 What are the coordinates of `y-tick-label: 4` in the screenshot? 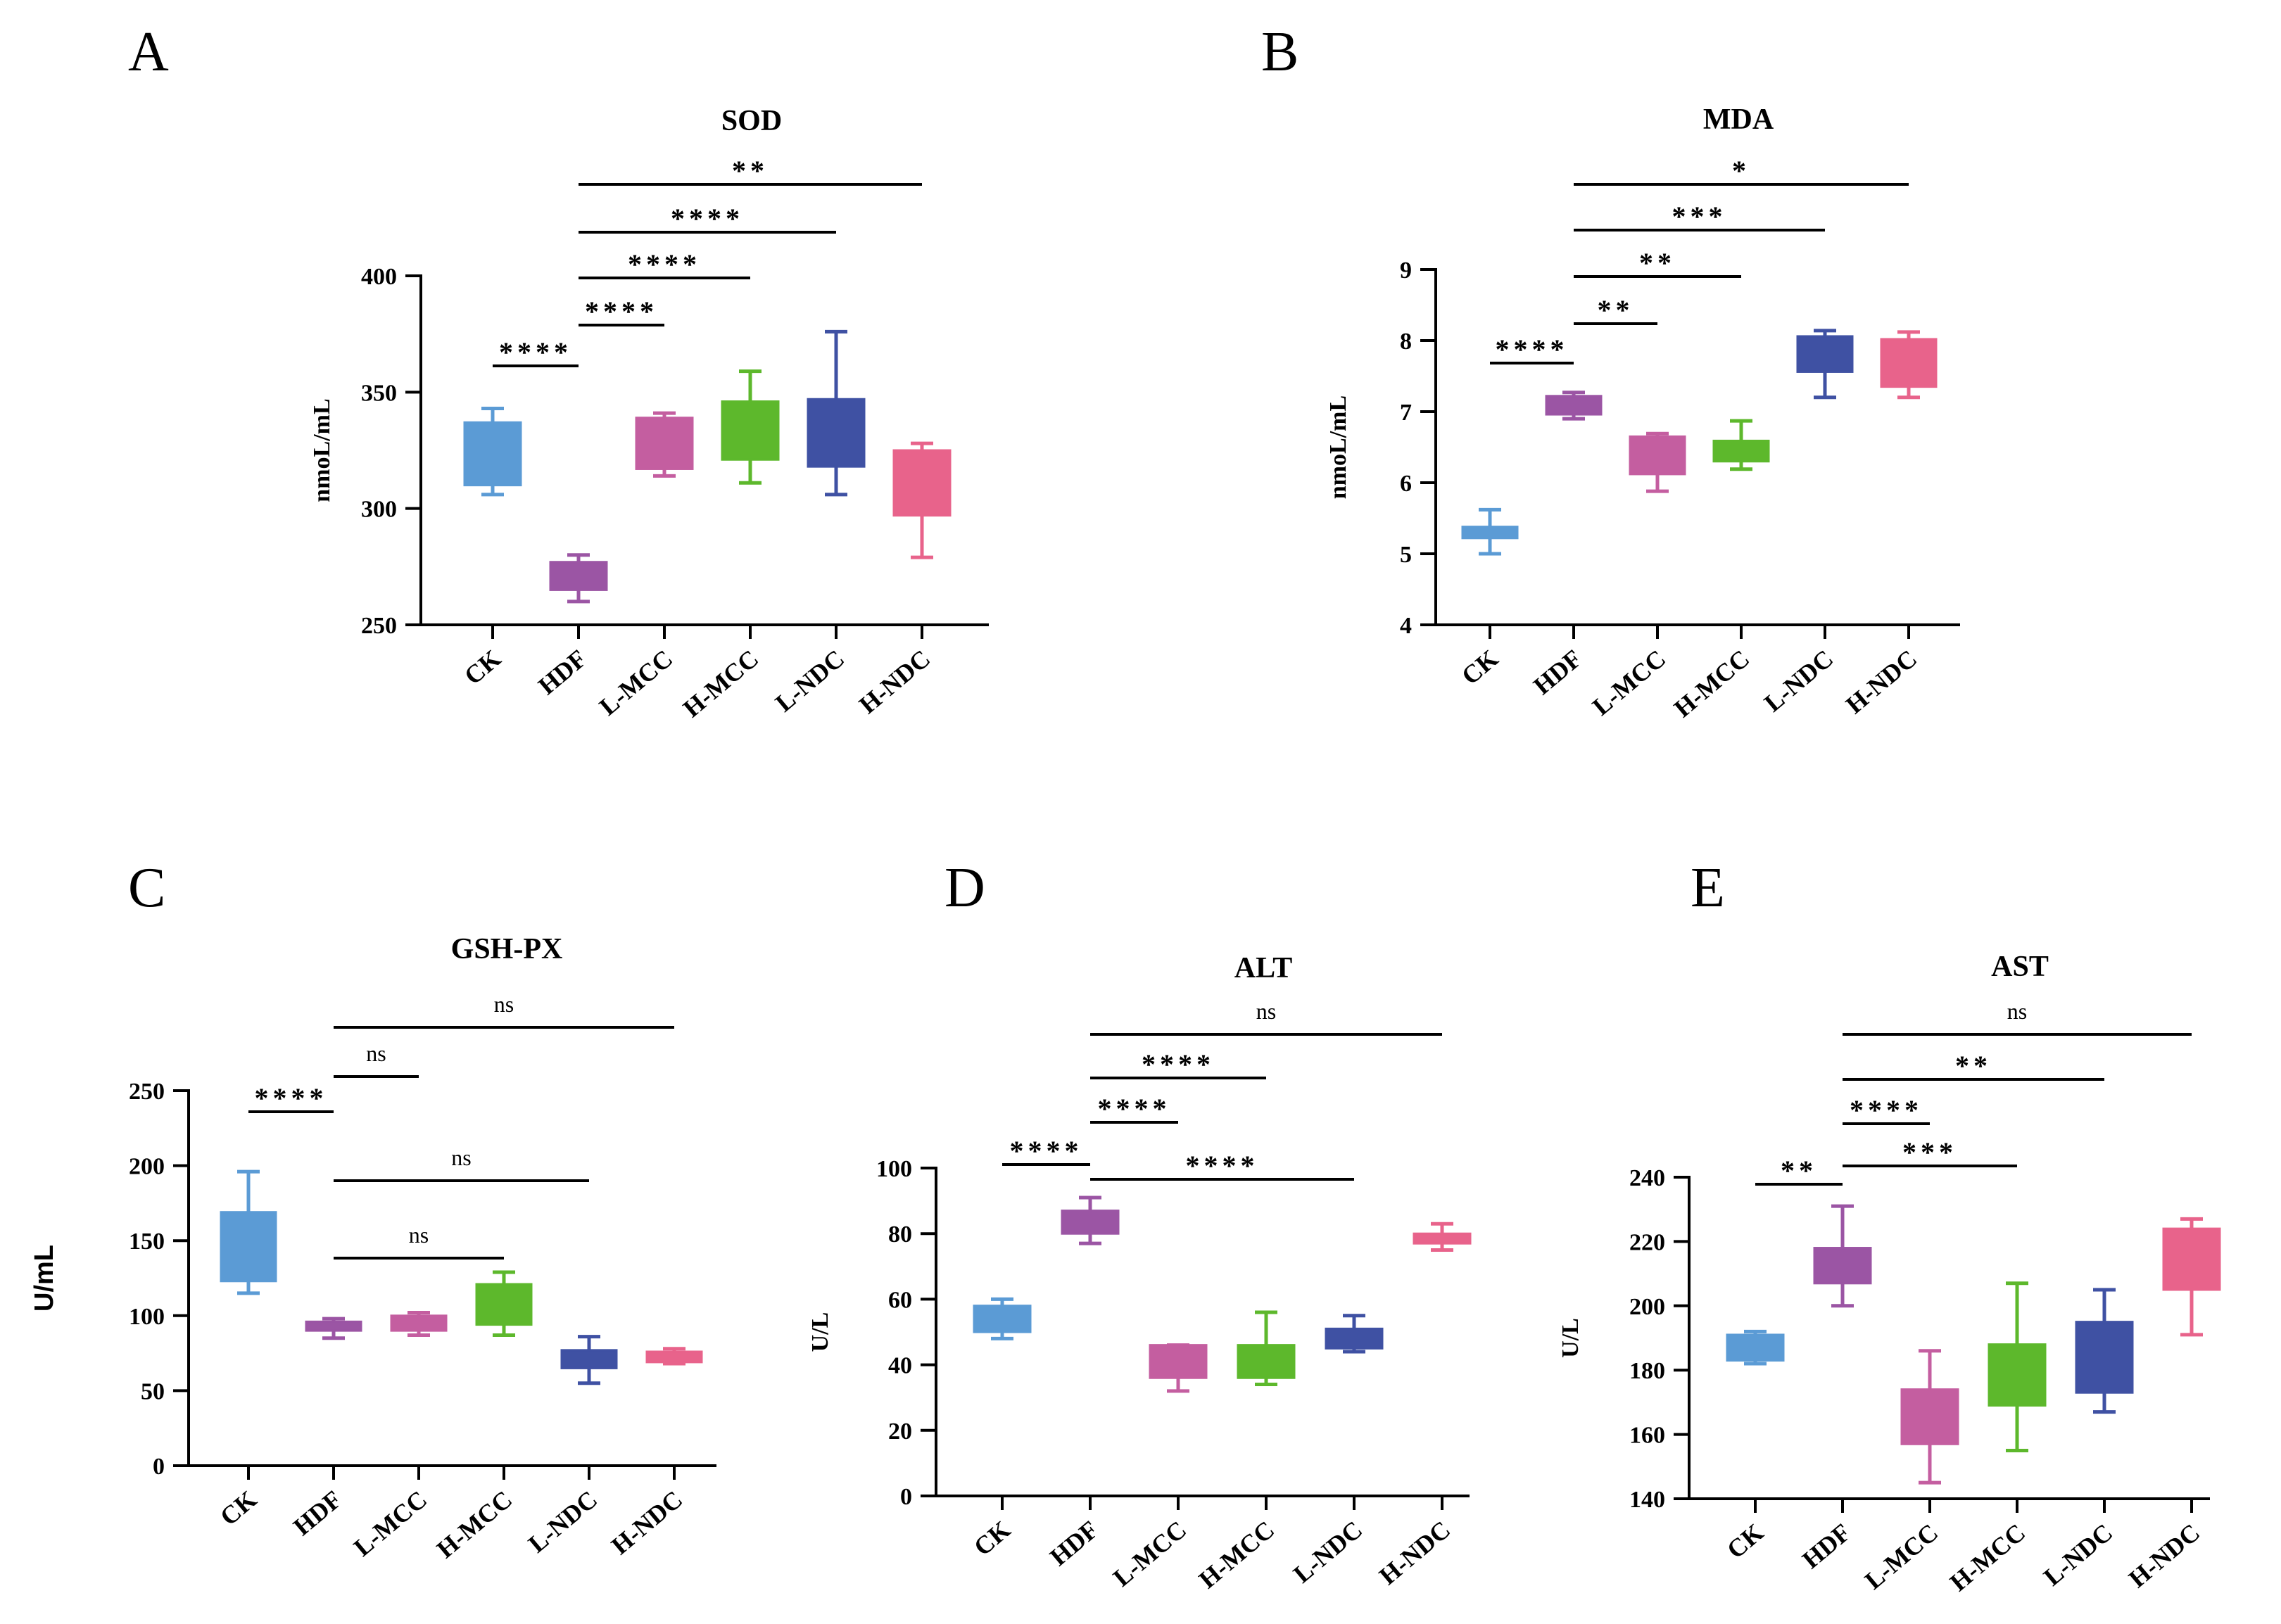 It's located at (1406, 626).